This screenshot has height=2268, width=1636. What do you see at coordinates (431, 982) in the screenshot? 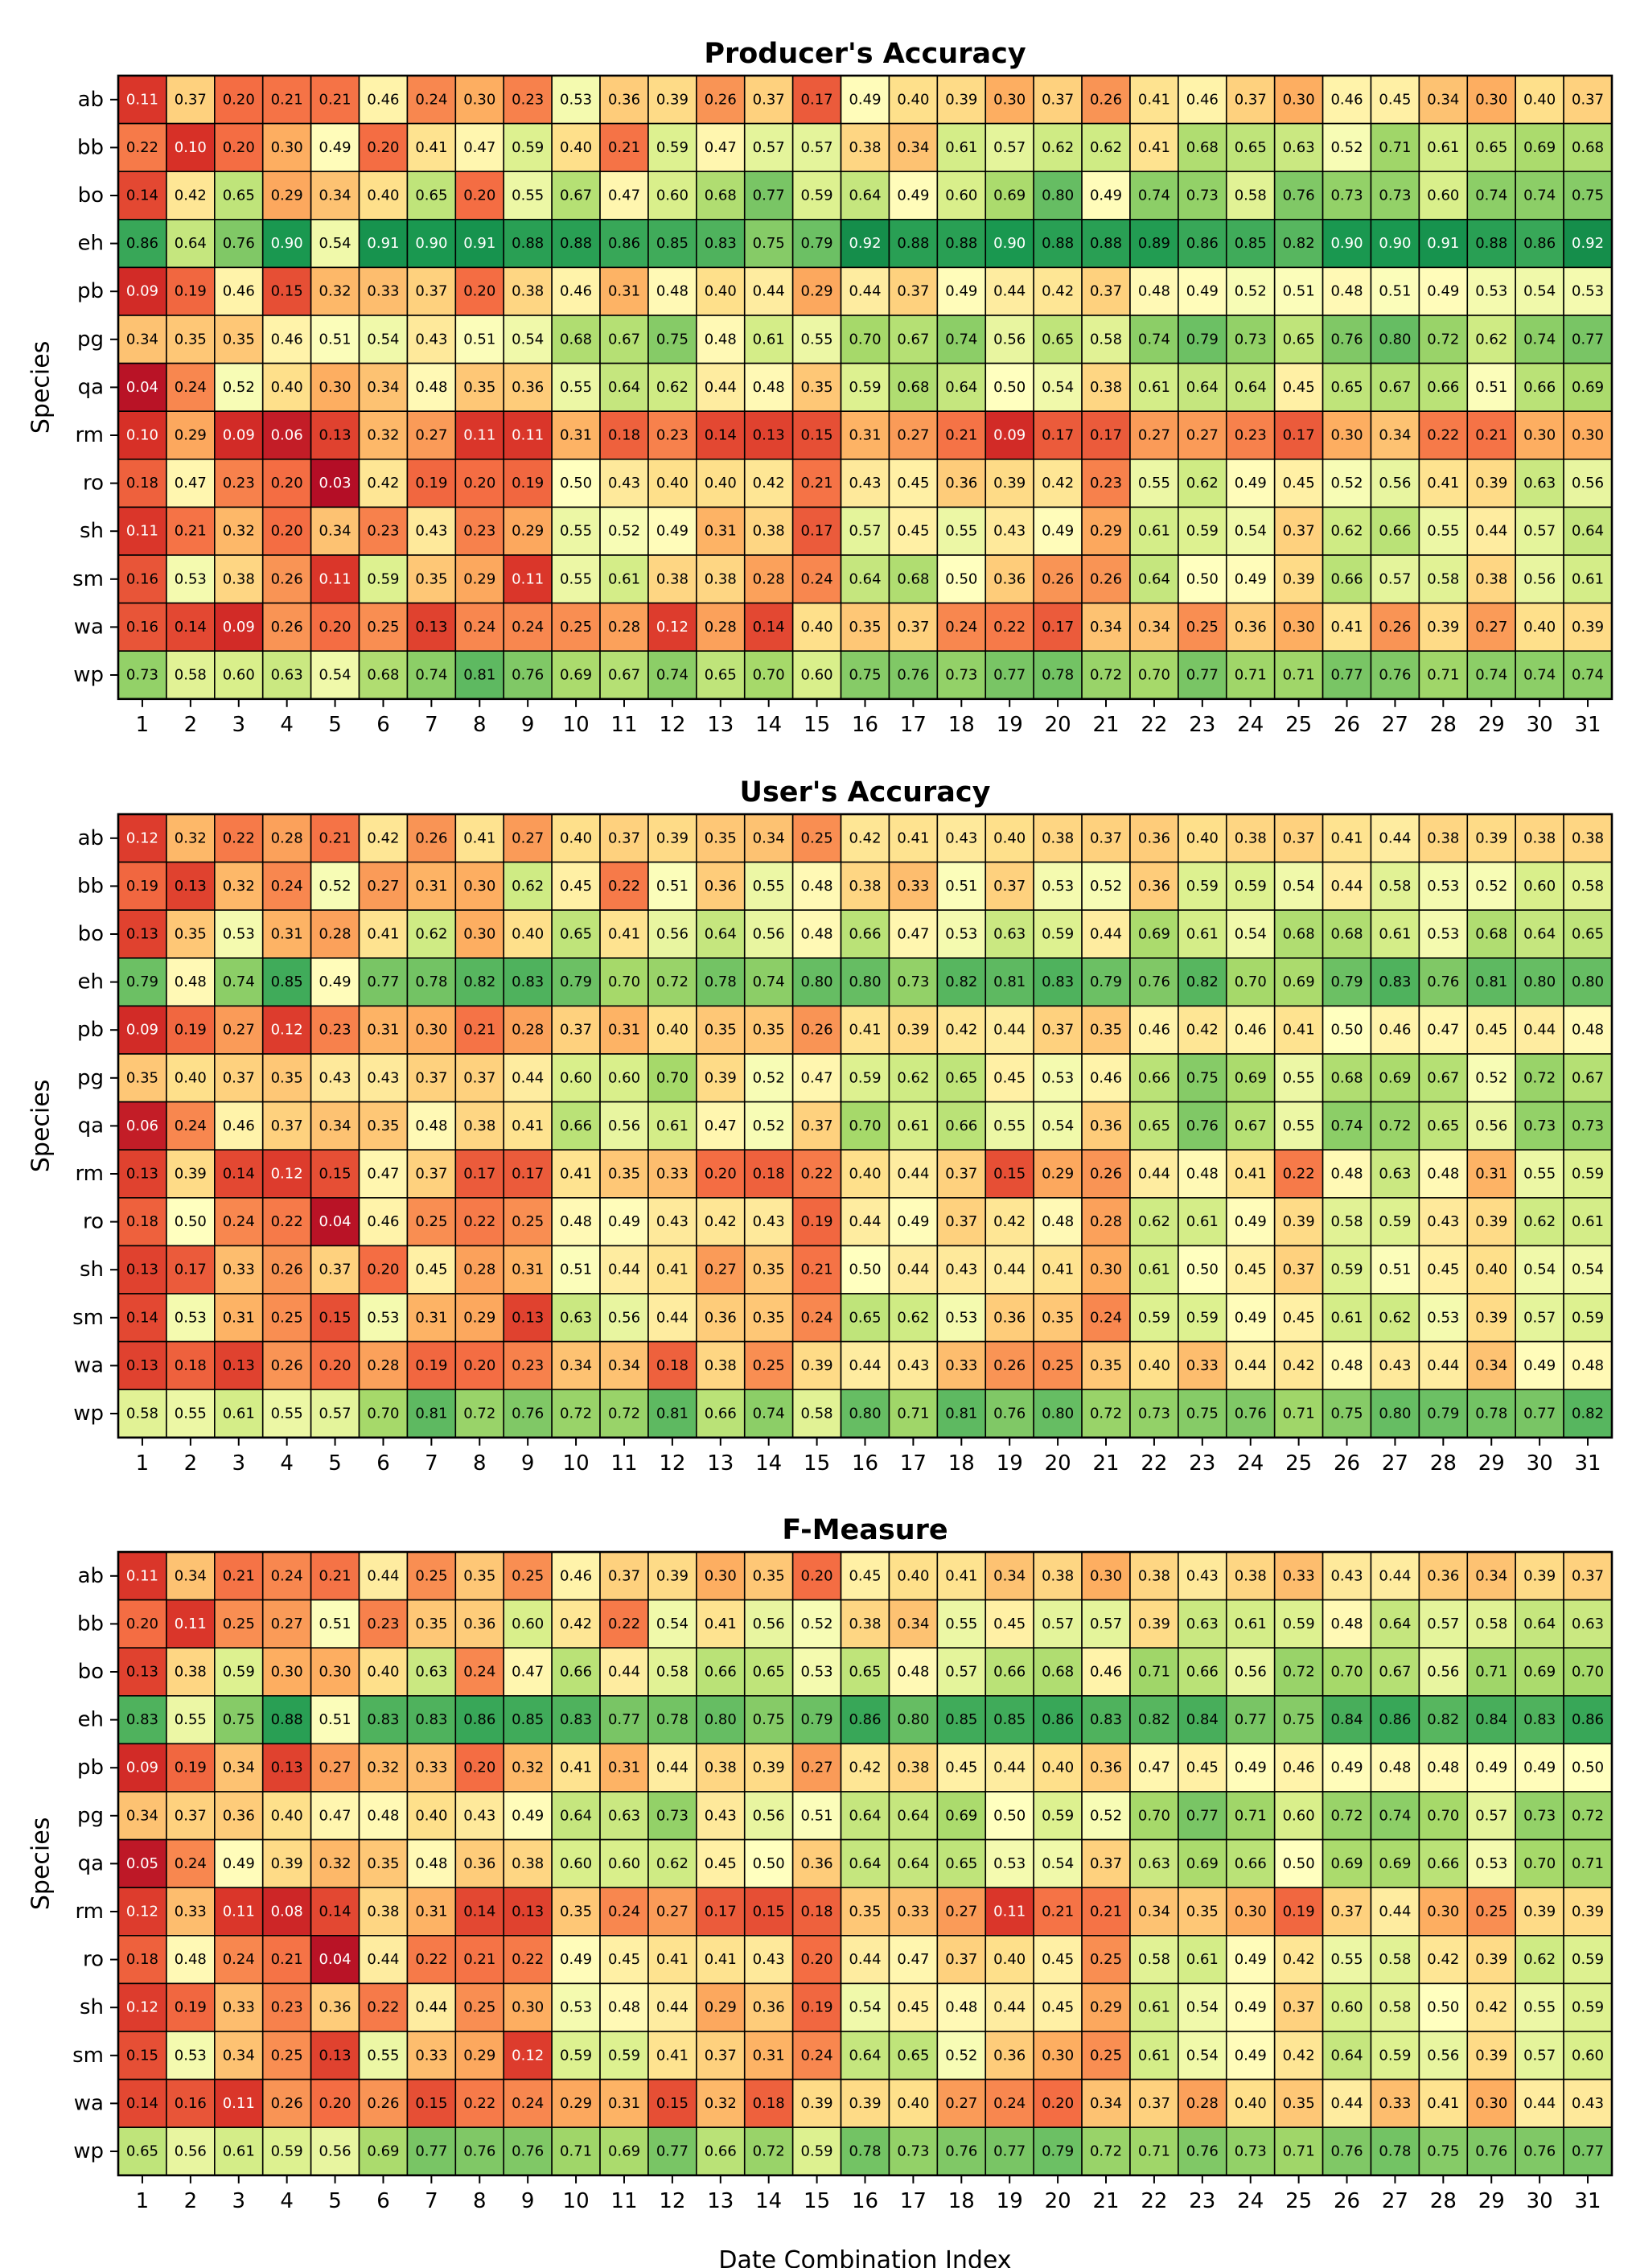
I see `cell-value-label: 0.78` at bounding box center [431, 982].